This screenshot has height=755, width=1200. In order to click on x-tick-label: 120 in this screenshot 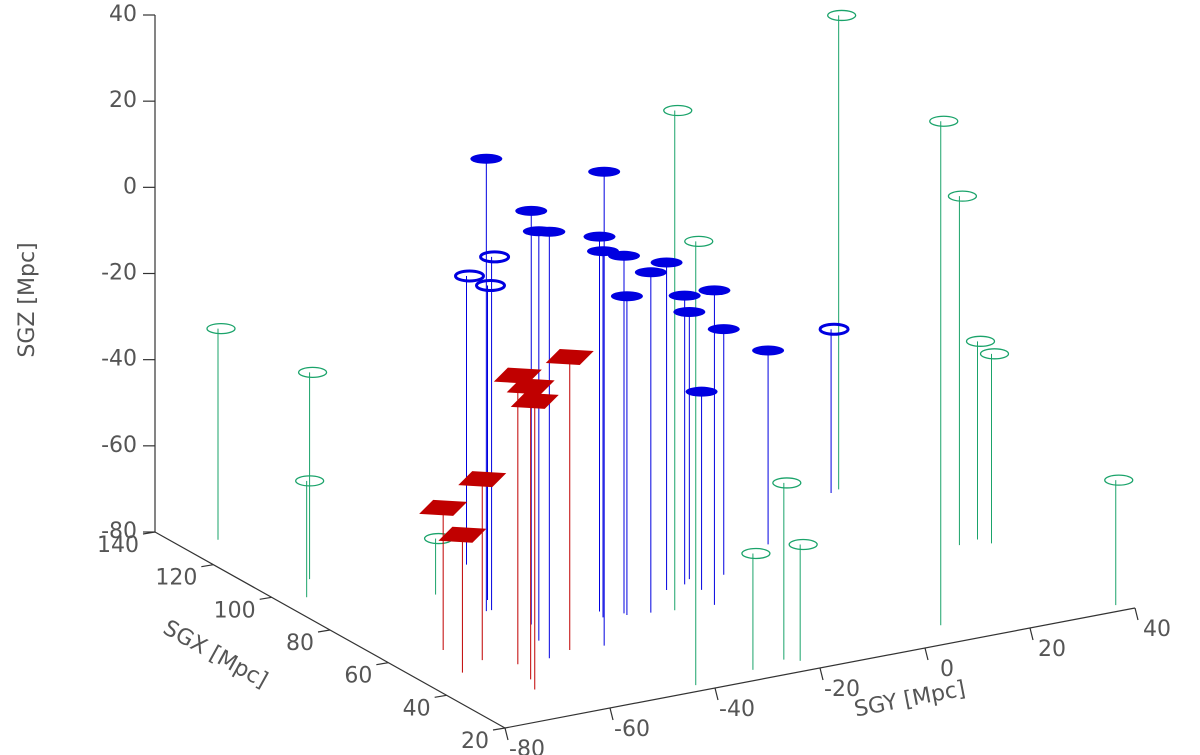, I will do `click(176, 578)`.